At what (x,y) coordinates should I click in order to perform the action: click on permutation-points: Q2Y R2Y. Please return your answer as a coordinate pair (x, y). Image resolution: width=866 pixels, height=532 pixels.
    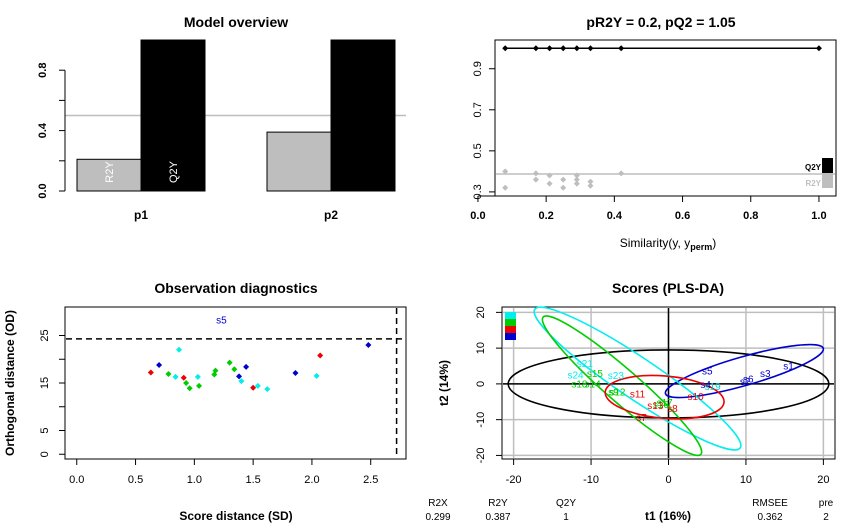
    Looking at the image, I should click on (665, 118).